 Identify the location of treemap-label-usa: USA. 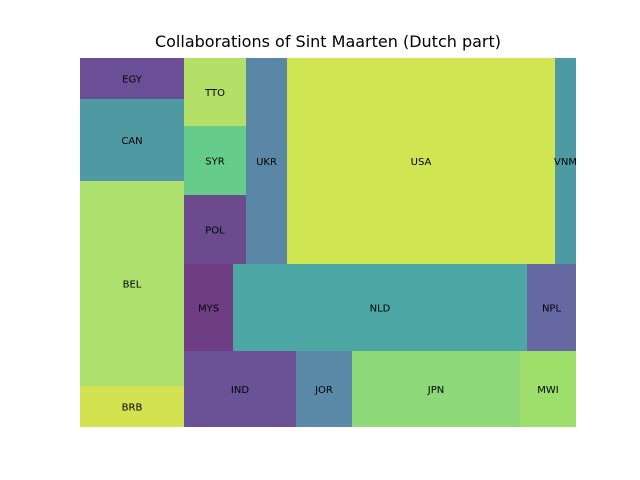
(421, 162).